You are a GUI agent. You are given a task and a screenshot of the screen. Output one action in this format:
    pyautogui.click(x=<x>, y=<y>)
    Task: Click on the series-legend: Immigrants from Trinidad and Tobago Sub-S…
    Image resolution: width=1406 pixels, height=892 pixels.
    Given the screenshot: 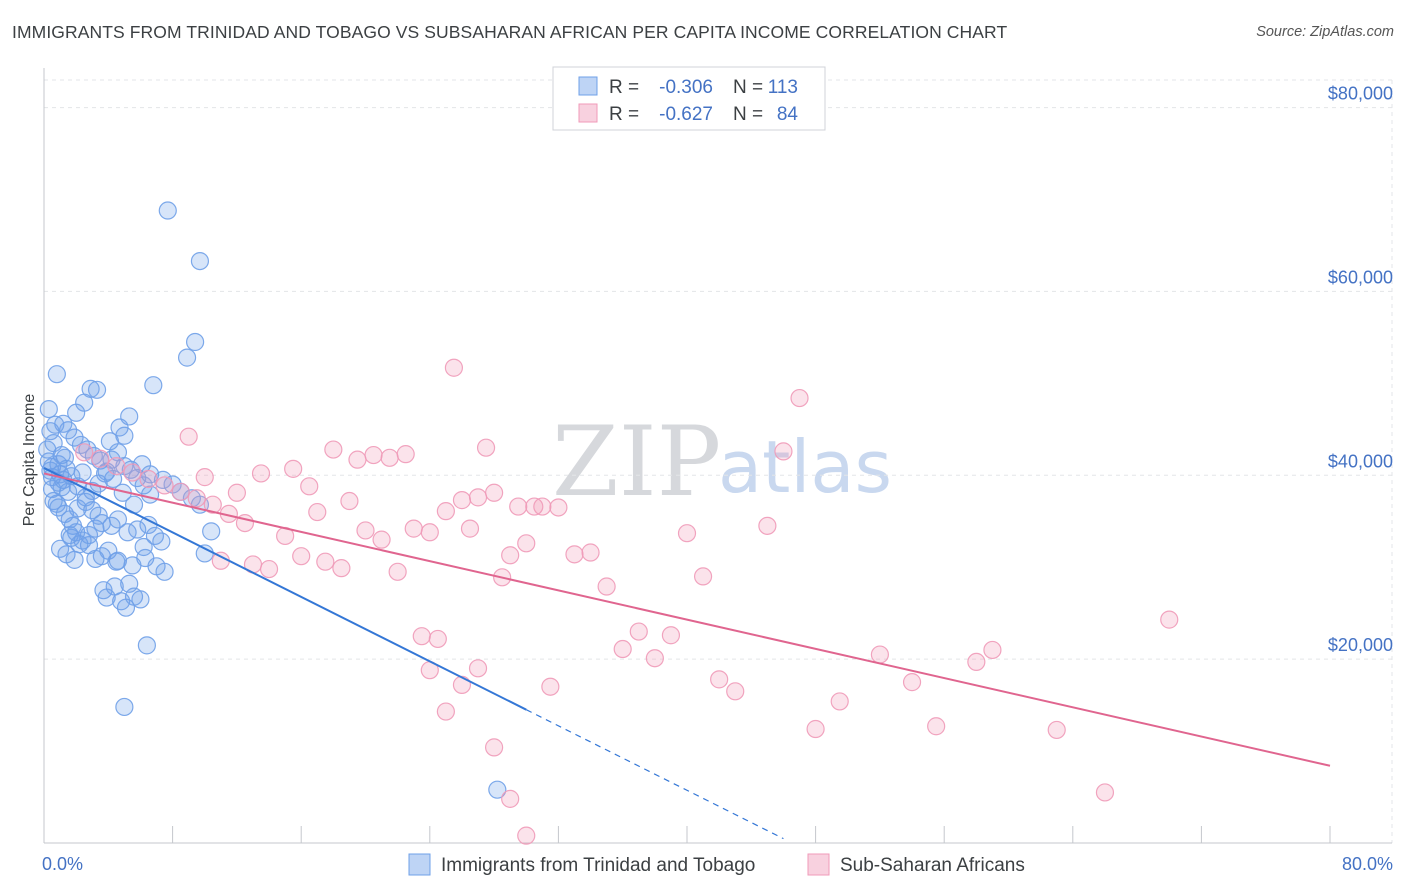 What is the action you would take?
    pyautogui.click(x=716, y=864)
    